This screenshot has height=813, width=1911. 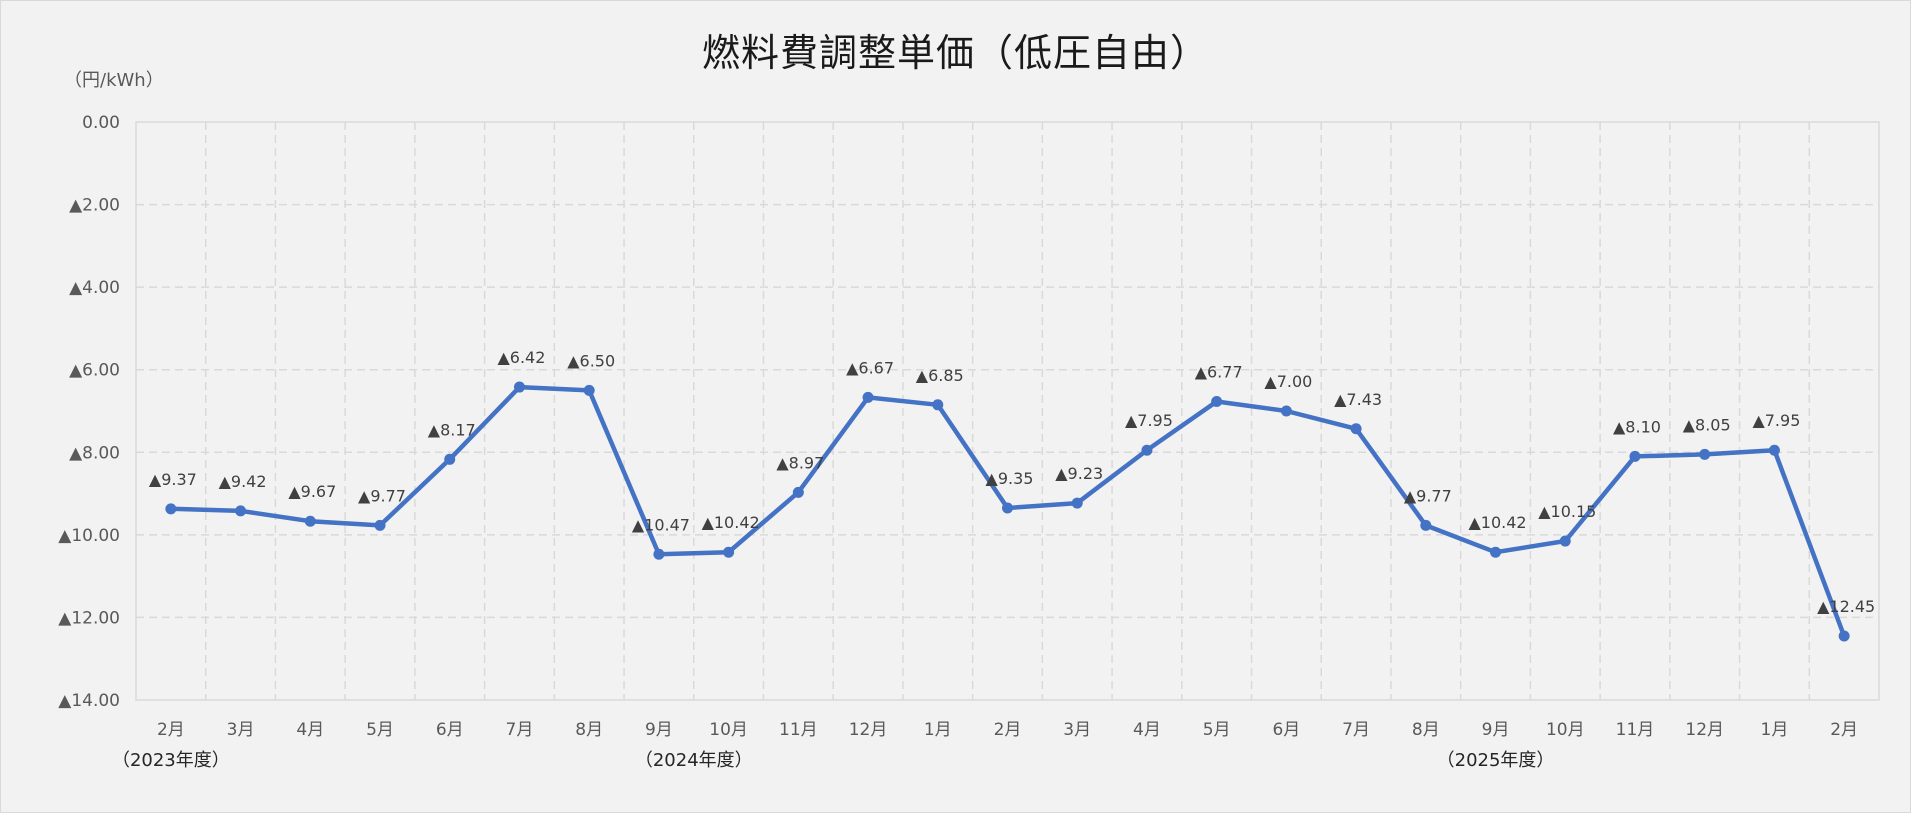 What do you see at coordinates (1079, 473) in the screenshot?
I see `data-label: ▲9.23` at bounding box center [1079, 473].